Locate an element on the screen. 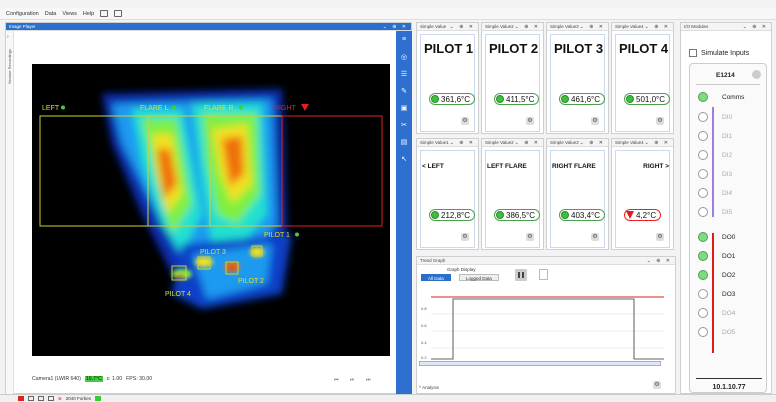  io-row-do2: DO2 is located at coordinates (716, 275).